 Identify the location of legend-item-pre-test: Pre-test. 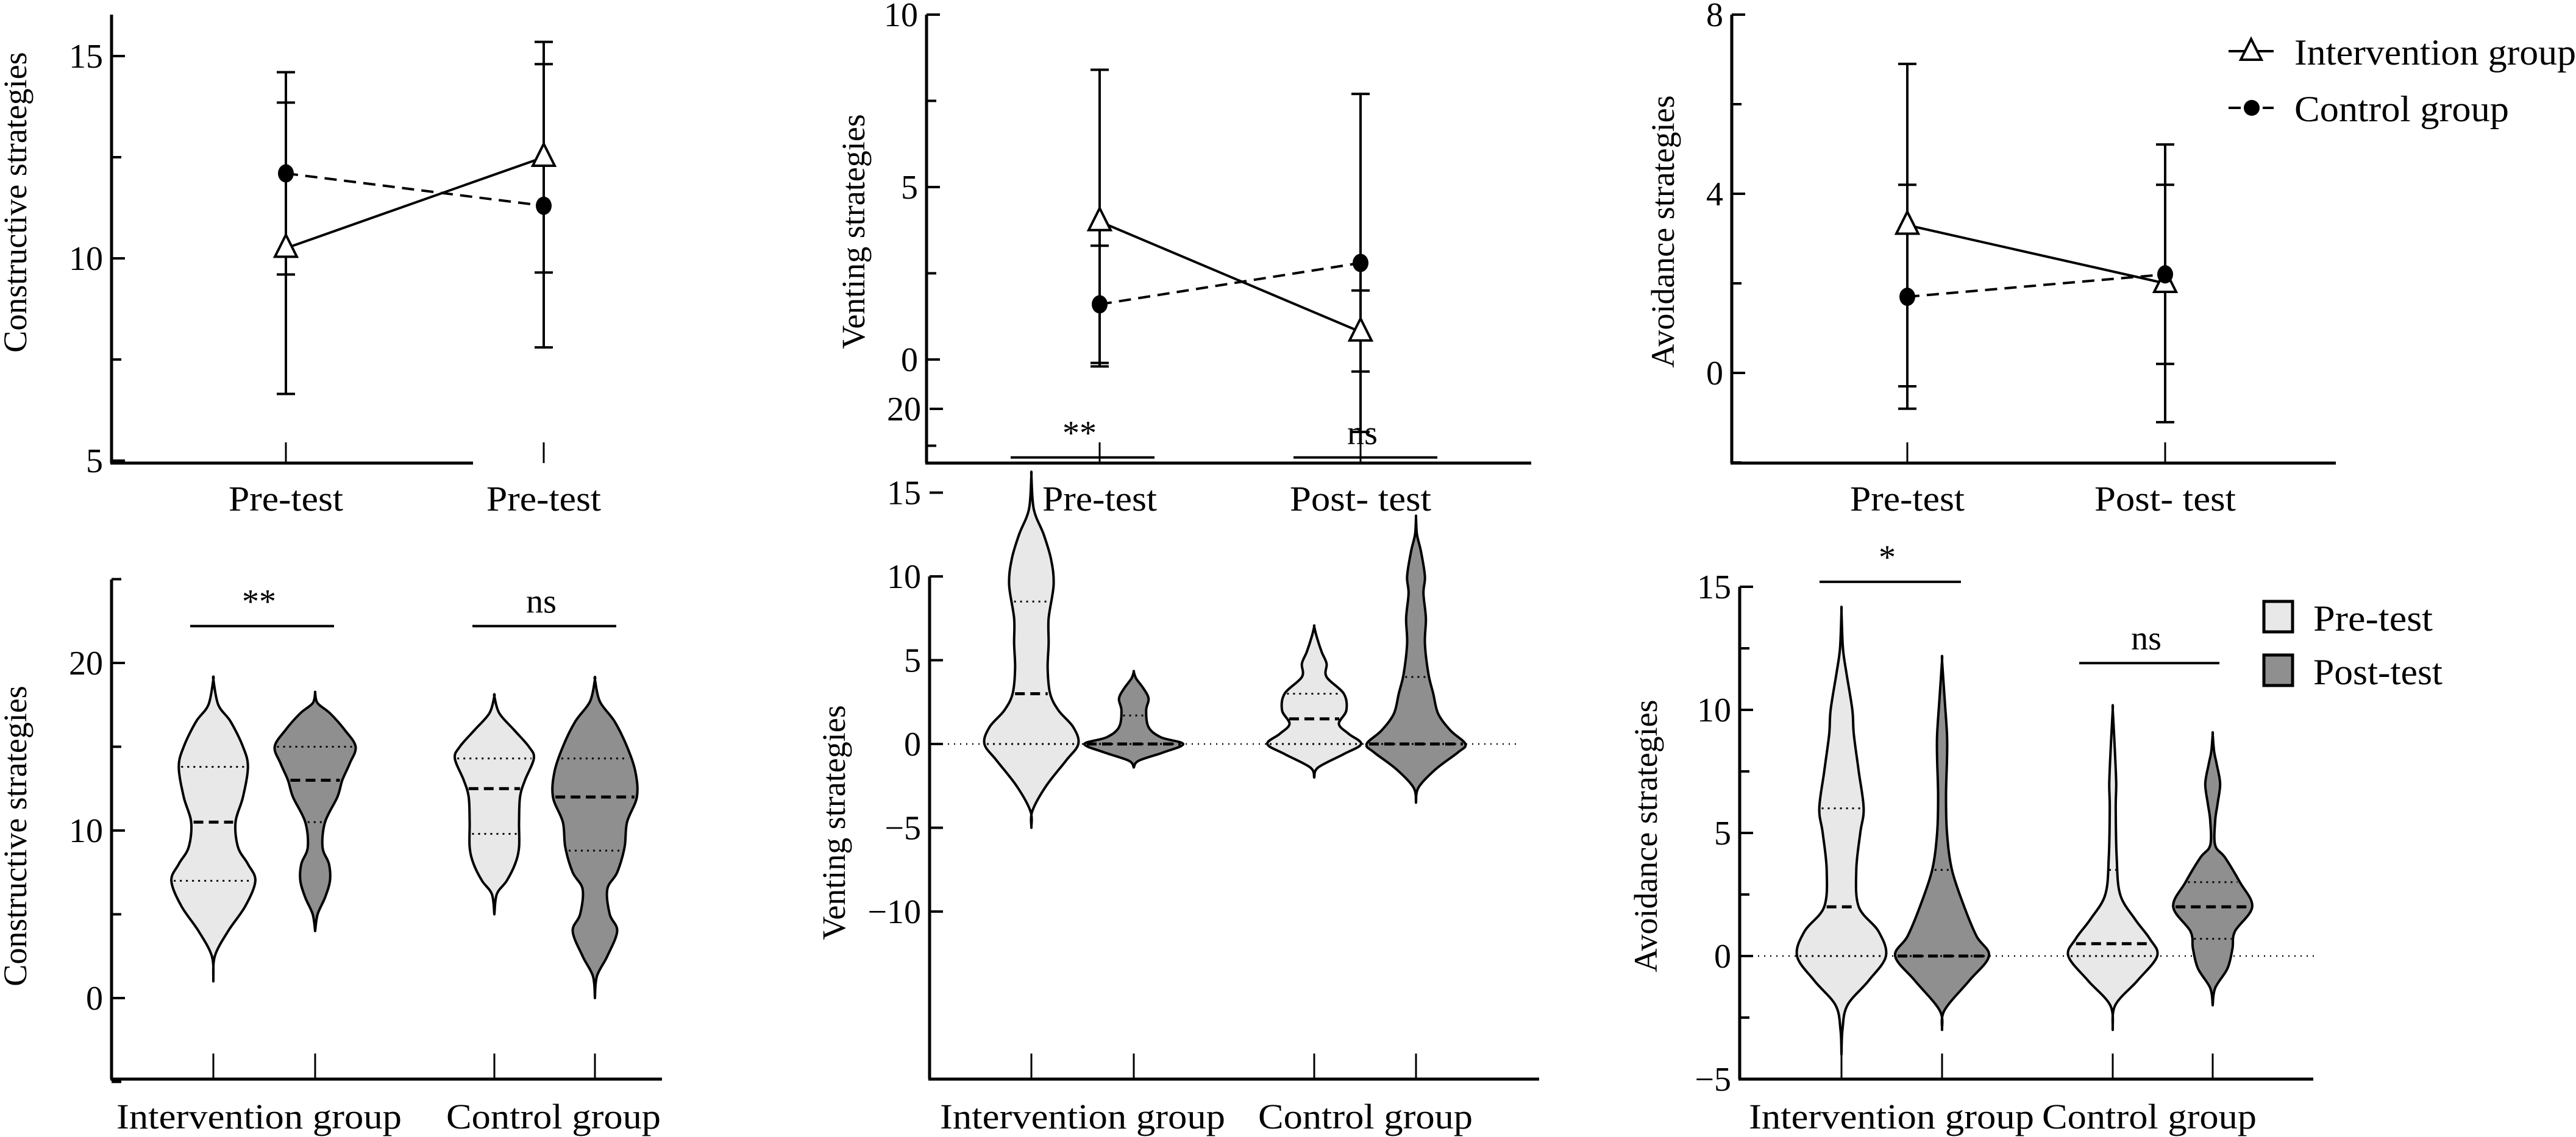
(2347, 618).